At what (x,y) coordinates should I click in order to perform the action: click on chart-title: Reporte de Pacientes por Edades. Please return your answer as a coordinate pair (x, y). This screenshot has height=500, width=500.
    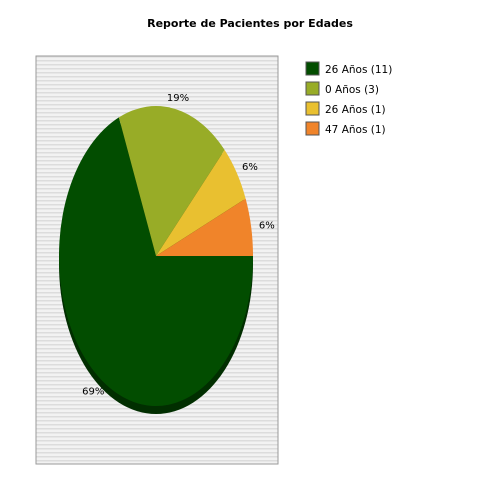
    Looking at the image, I should click on (250, 23).